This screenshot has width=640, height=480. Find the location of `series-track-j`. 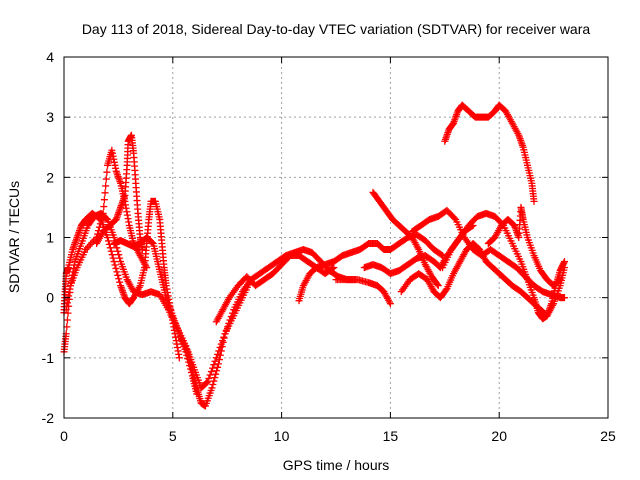

series-track-j is located at coordinates (405, 239).